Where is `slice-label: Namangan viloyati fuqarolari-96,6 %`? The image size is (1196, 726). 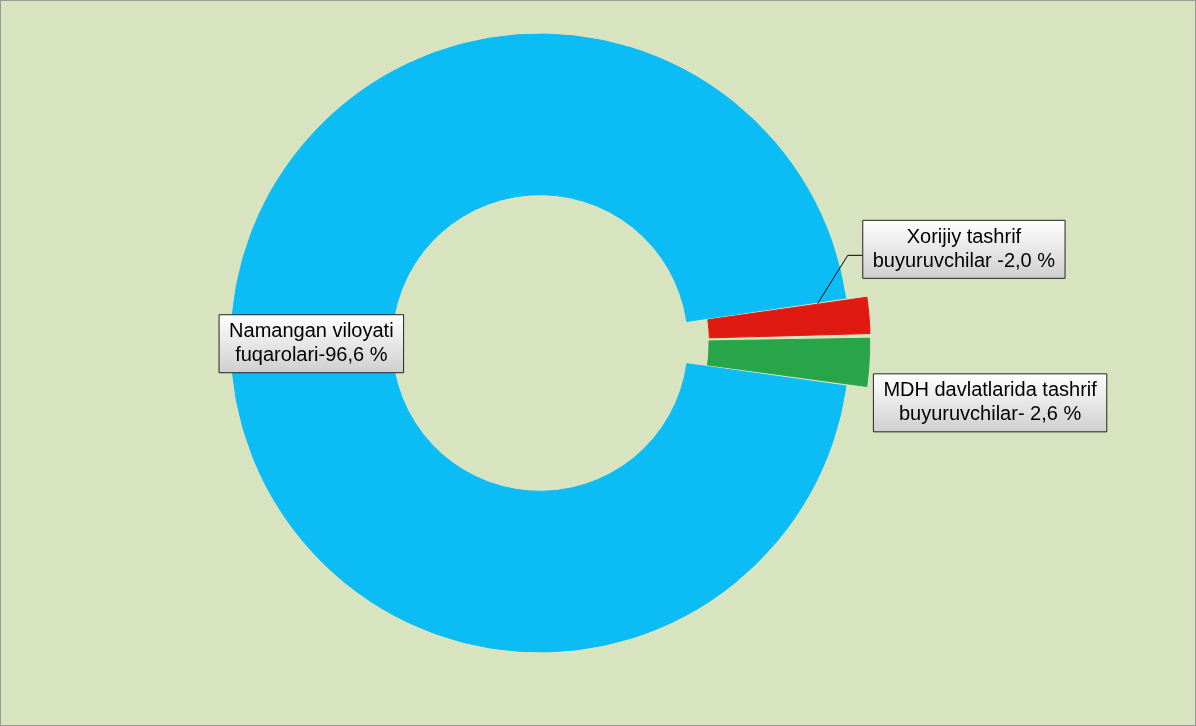 slice-label: Namangan viloyati fuqarolari-96,6 % is located at coordinates (311, 342).